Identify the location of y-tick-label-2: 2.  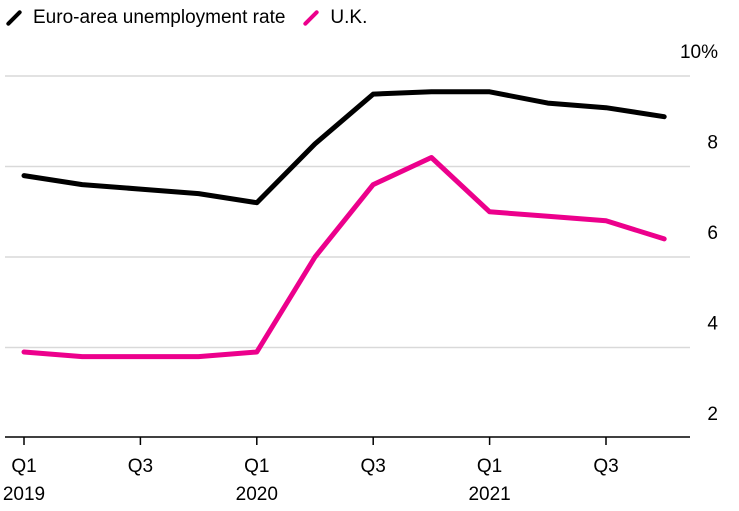
(712, 414).